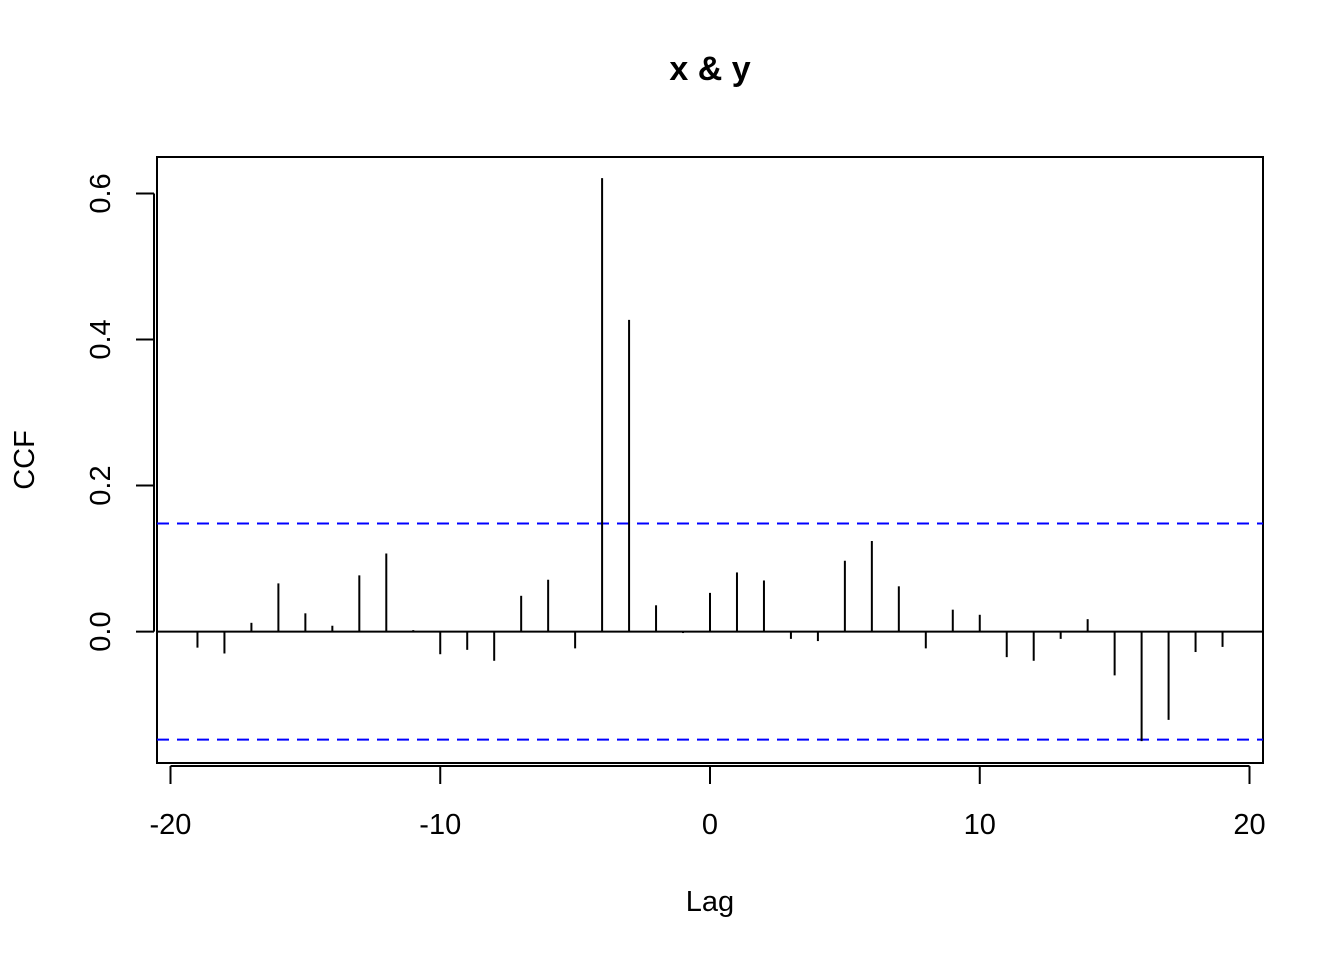  Describe the element at coordinates (708, 803) in the screenshot. I see `x-axis: -20 -10 0 10 20` at that location.